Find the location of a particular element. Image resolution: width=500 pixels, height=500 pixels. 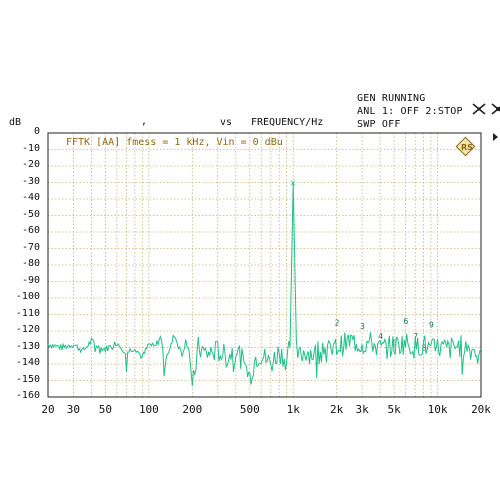

y-tick-label: -150 is located at coordinates (27, 379).